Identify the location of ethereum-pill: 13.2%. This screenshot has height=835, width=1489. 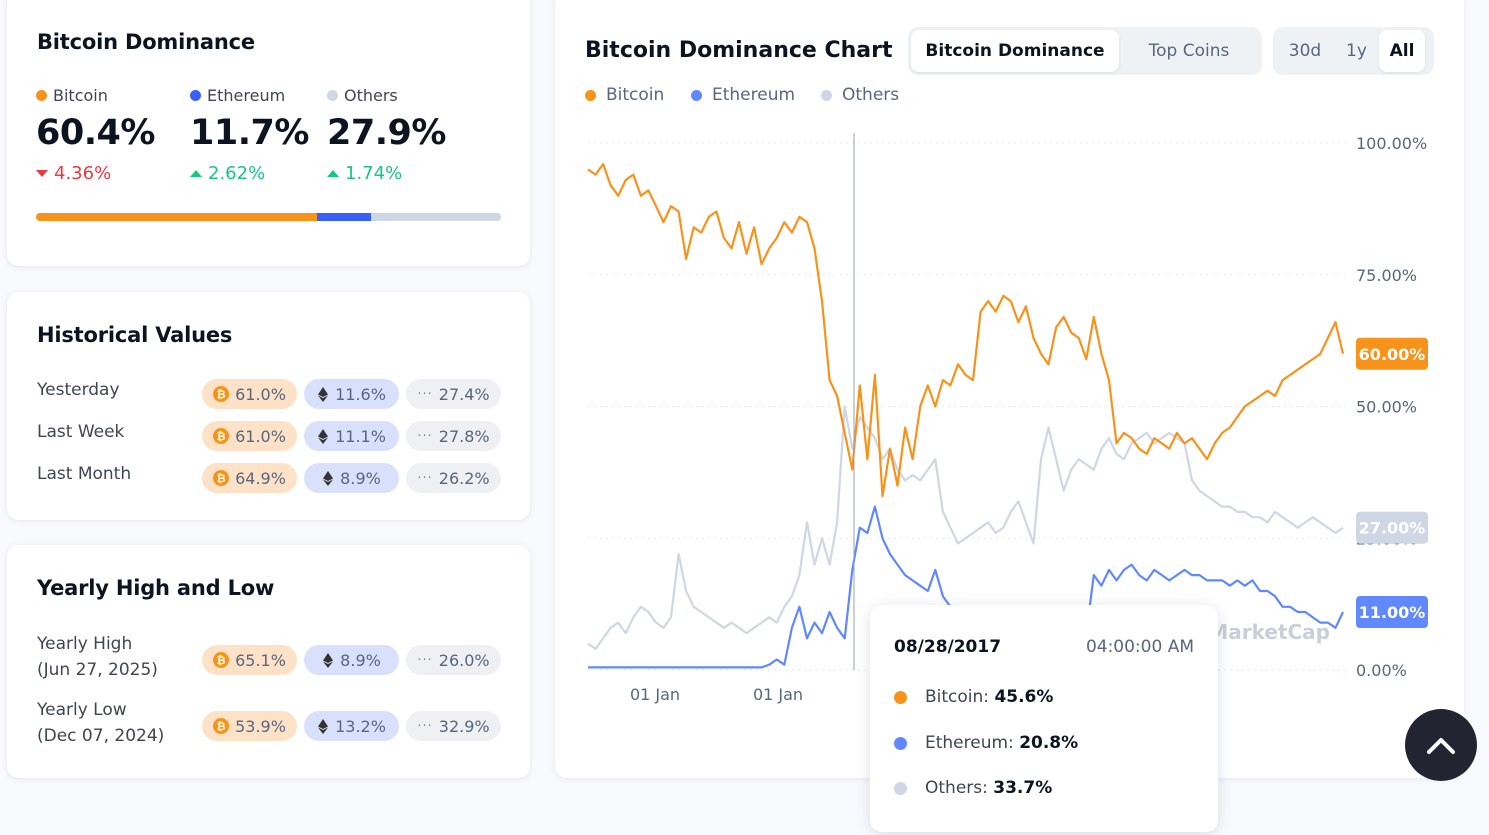
(351, 726).